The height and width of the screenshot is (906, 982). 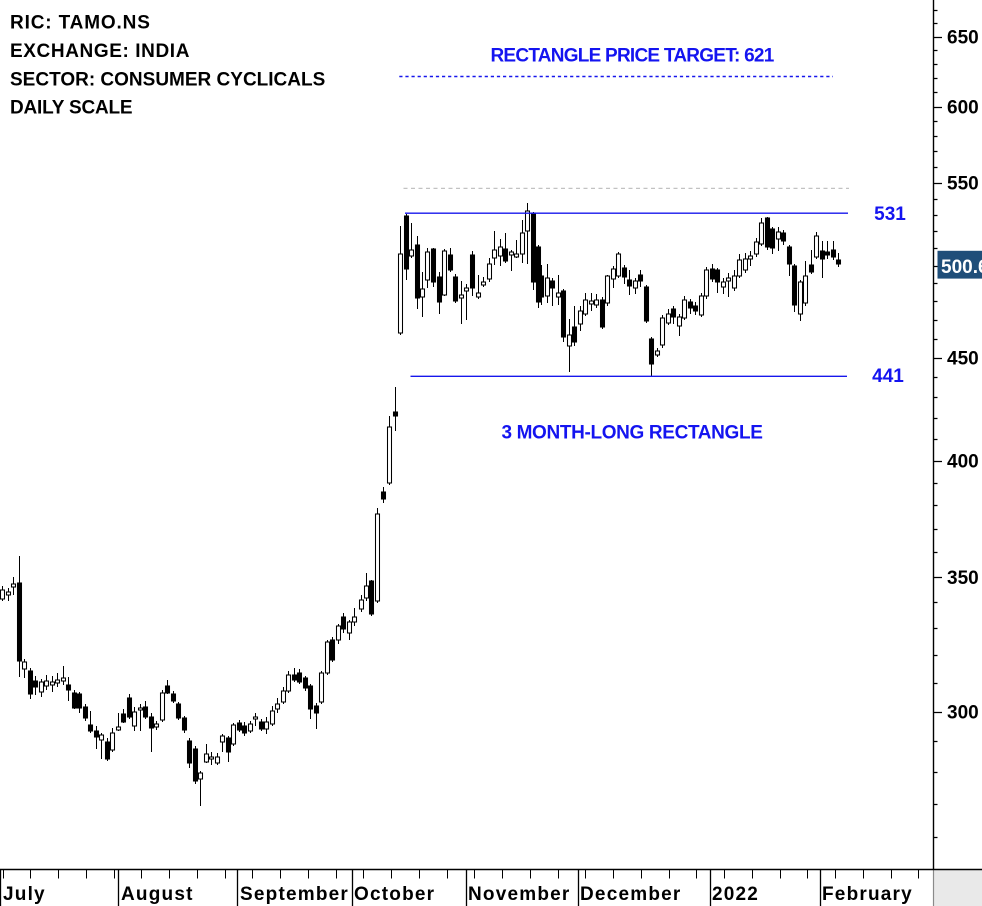 What do you see at coordinates (963, 713) in the screenshot?
I see `svg-text: 300` at bounding box center [963, 713].